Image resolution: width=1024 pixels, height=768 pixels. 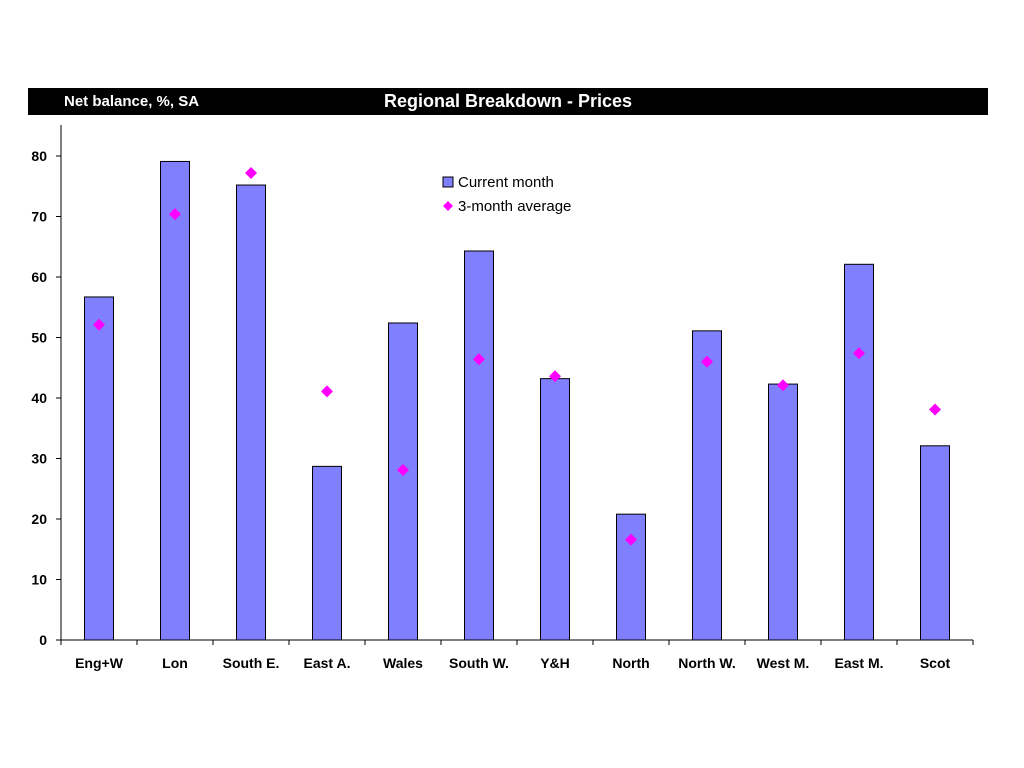 I want to click on y-tick-label: 10, so click(x=39, y=580).